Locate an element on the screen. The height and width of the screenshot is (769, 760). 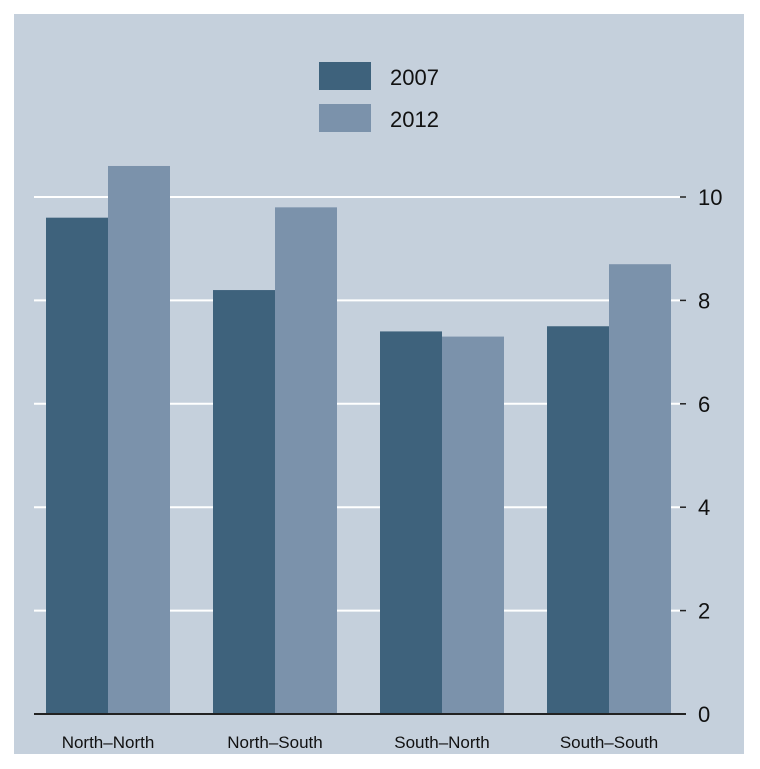
x-category-label-3: South–South is located at coordinates (609, 742).